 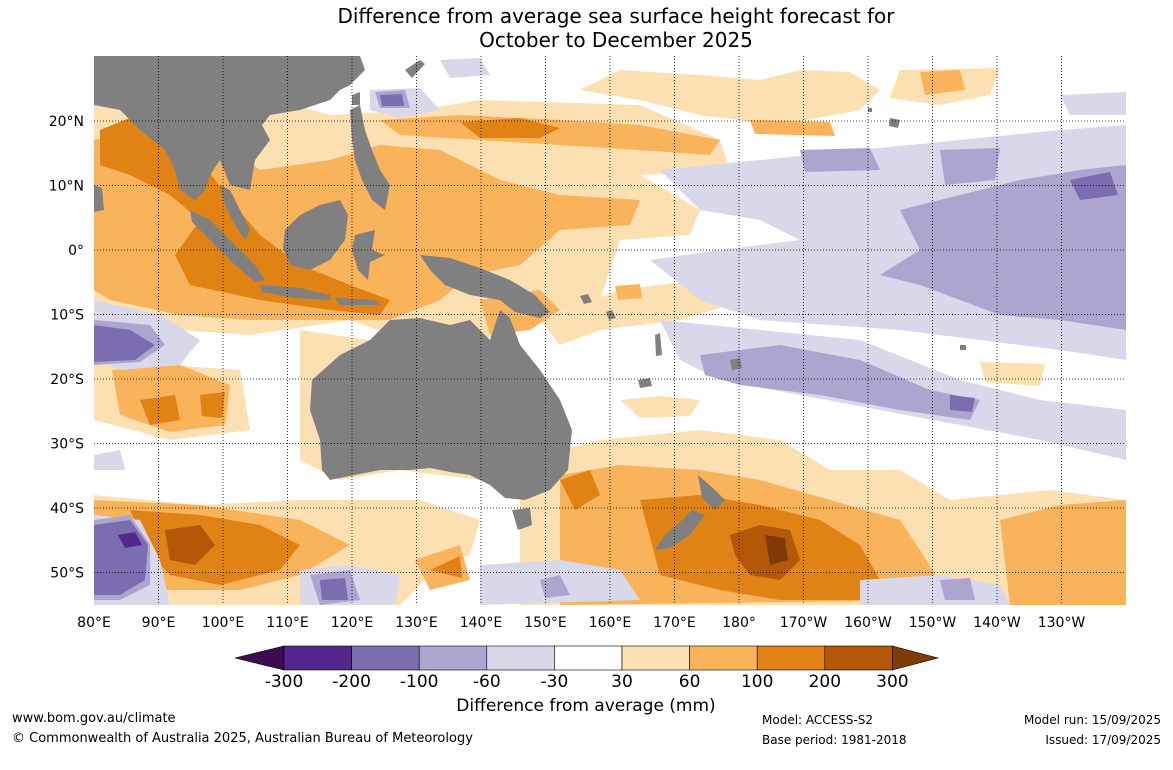 What do you see at coordinates (487, 682) in the screenshot?
I see `colorbar-tick: -60` at bounding box center [487, 682].